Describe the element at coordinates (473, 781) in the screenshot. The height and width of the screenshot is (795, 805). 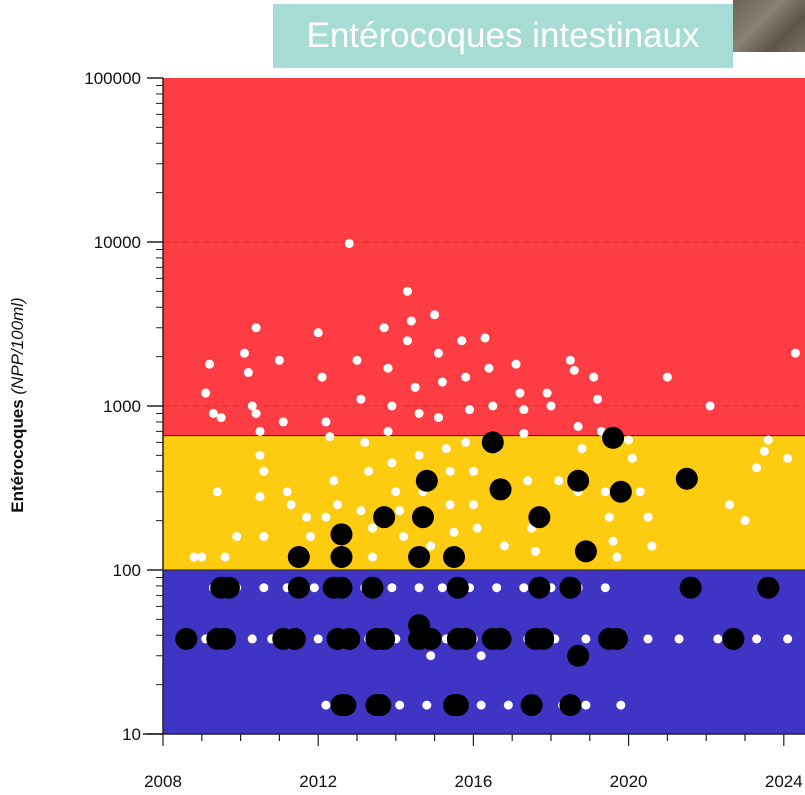
I see `x-tick-label: 2016` at that location.